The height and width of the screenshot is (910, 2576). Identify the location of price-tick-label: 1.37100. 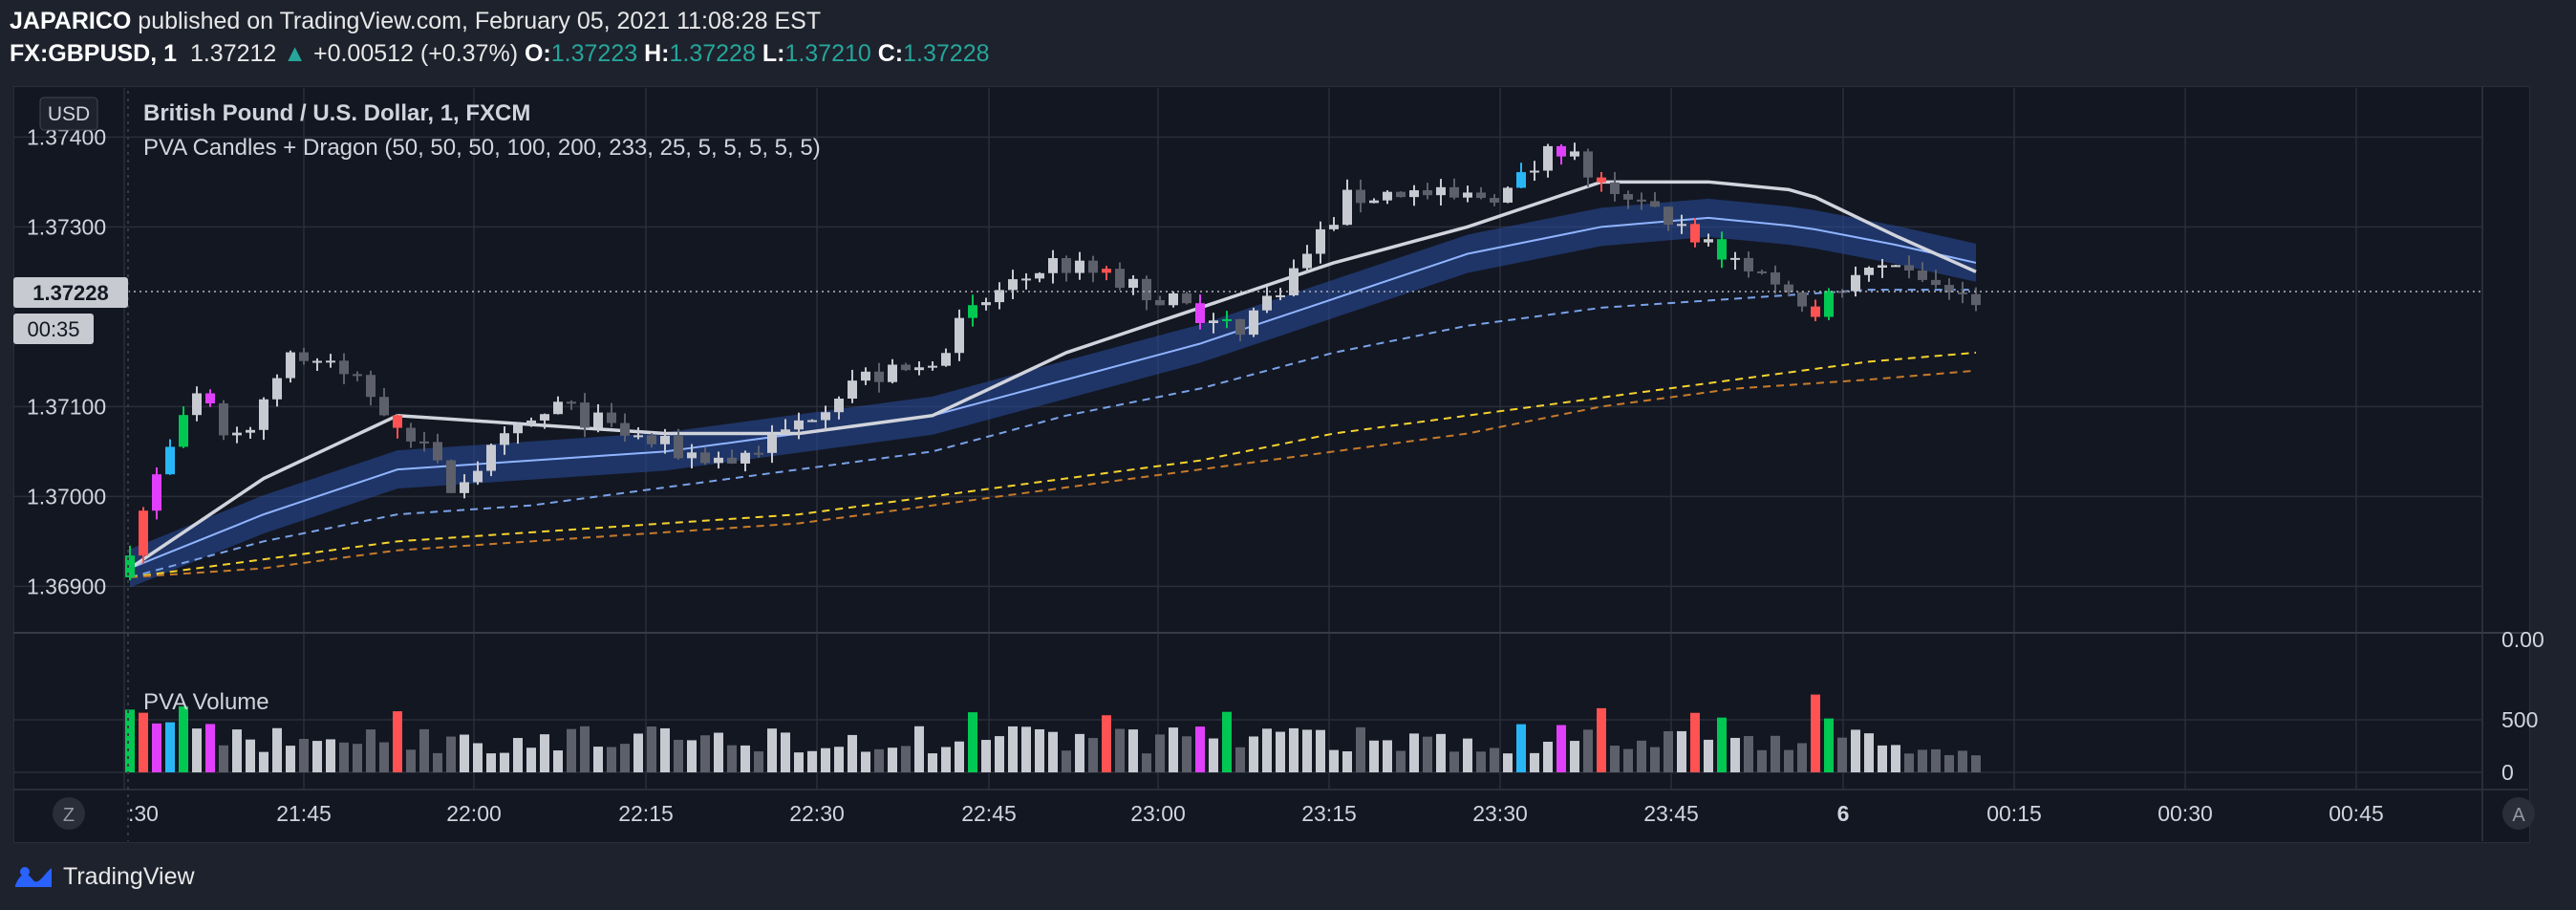
(66, 406).